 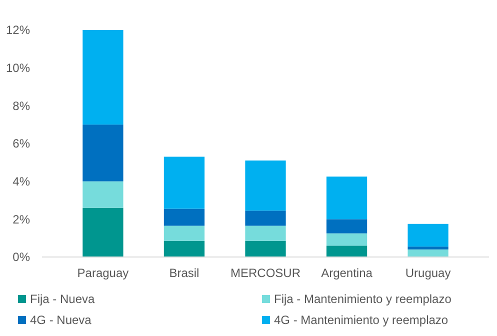 I want to click on legend-label: 4G - Nueva, so click(x=61, y=320).